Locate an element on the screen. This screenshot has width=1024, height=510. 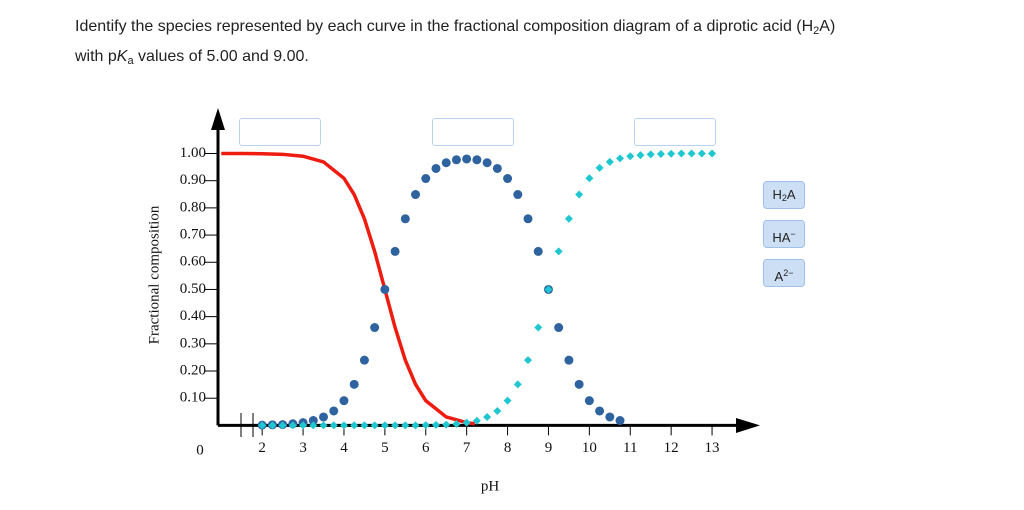
curve is located at coordinates (348, 288).